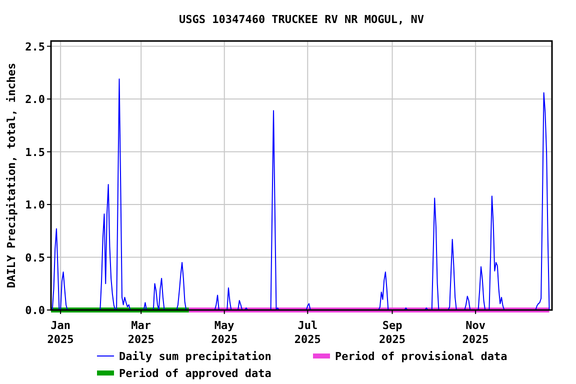  What do you see at coordinates (35, 99) in the screenshot?
I see `y-tick-label: 2.0` at bounding box center [35, 99].